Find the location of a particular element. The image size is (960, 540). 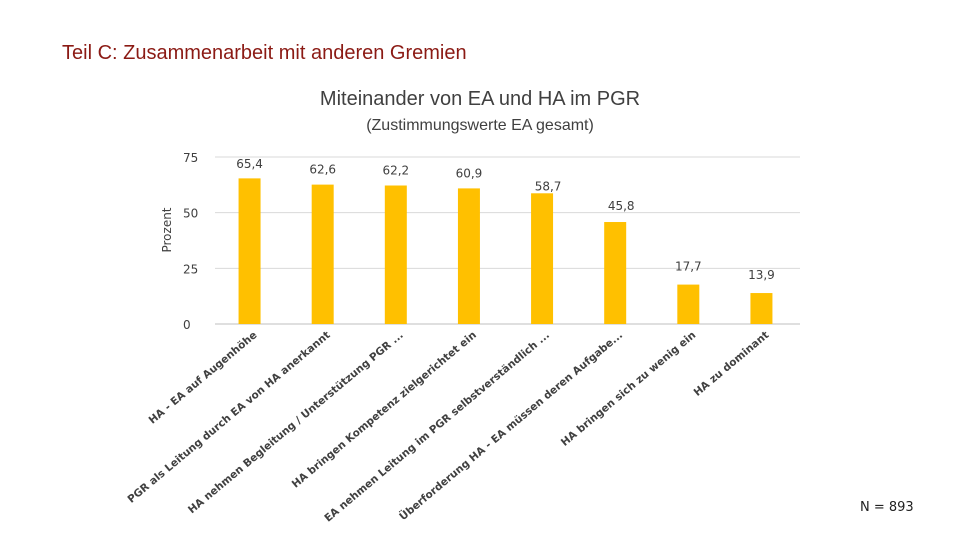

y-axis-label: Prozent is located at coordinates (167, 229).